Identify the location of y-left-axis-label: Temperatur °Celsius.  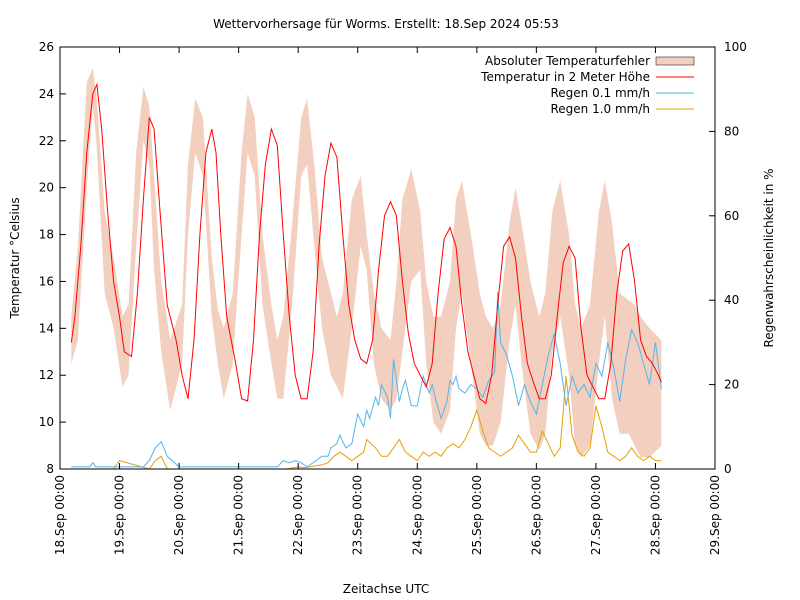
(15, 258).